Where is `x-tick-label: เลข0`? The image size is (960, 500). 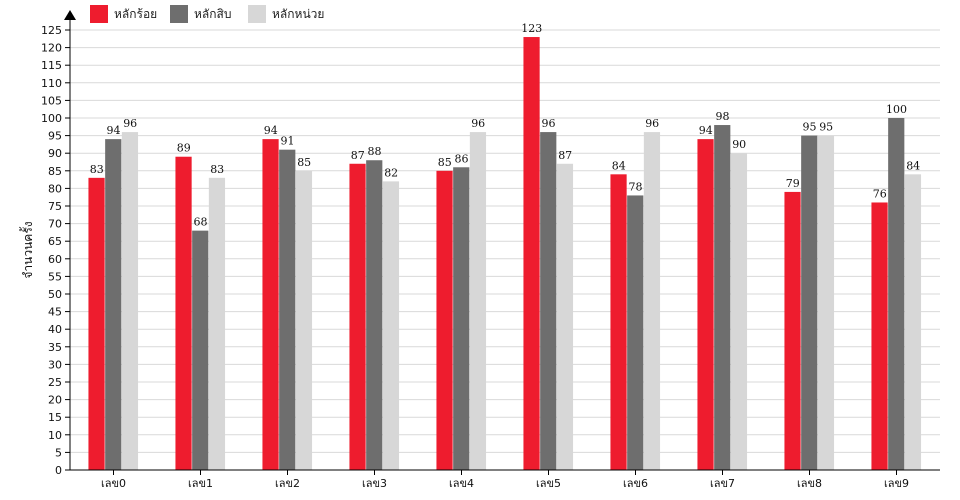 x-tick-label: เลข0 is located at coordinates (113, 483).